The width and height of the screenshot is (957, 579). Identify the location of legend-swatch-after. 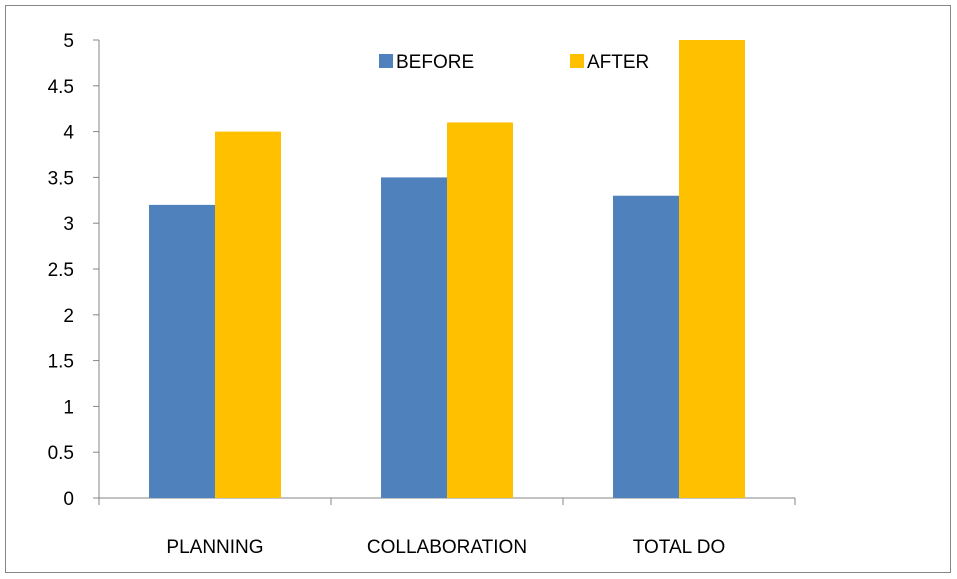
(577, 61).